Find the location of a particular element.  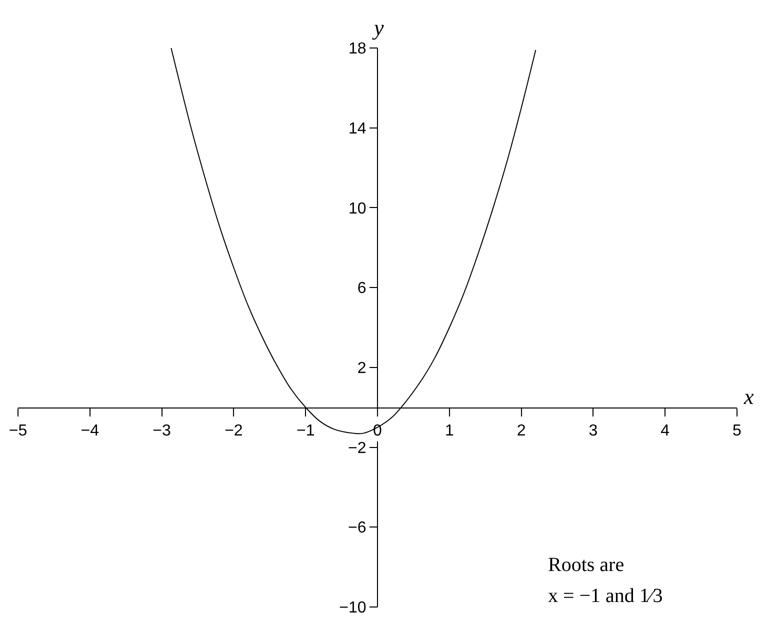

x-tick-label: 3 is located at coordinates (593, 431).